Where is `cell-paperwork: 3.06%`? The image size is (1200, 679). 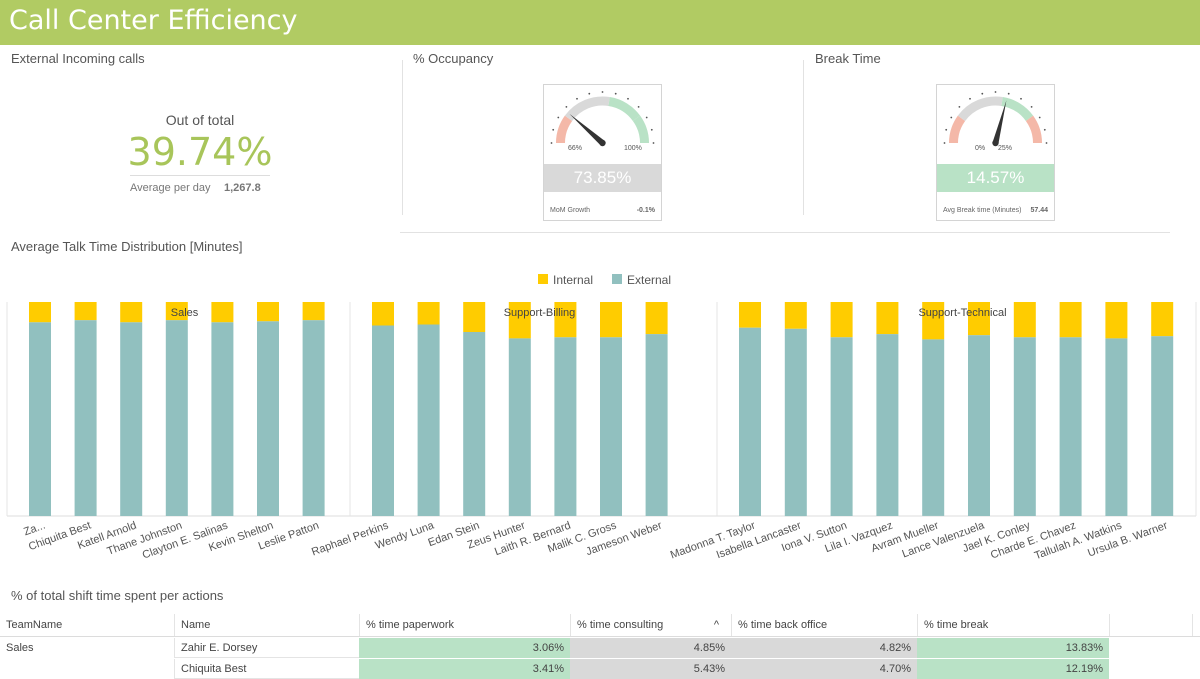
cell-paperwork: 3.06% is located at coordinates (464, 648).